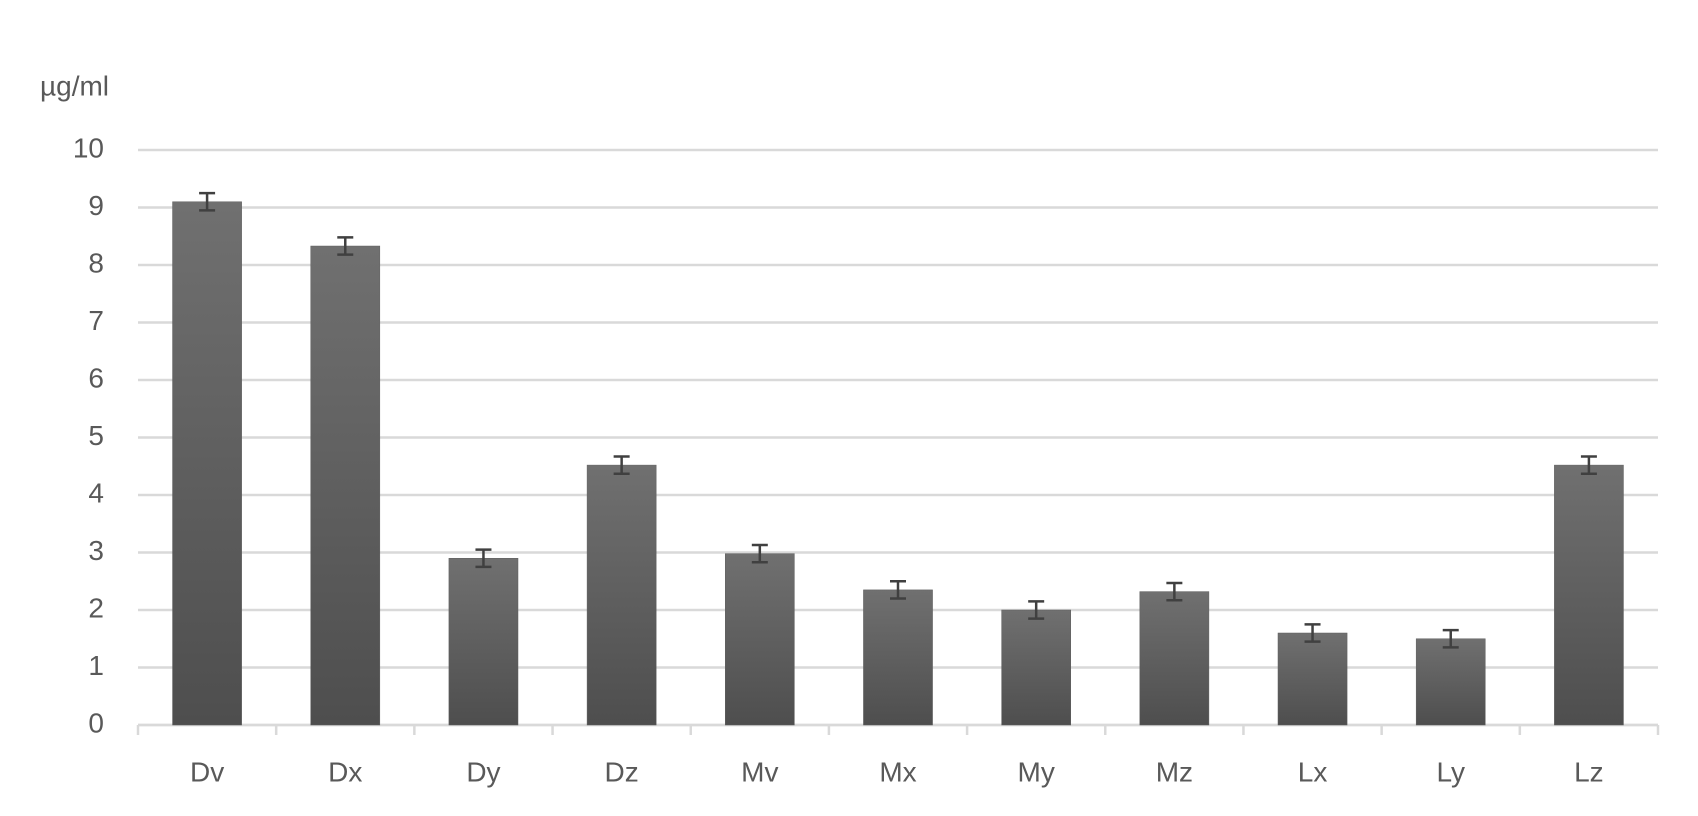 The height and width of the screenshot is (816, 1698). Describe the element at coordinates (96, 377) in the screenshot. I see `y-tick-label: 6` at that location.